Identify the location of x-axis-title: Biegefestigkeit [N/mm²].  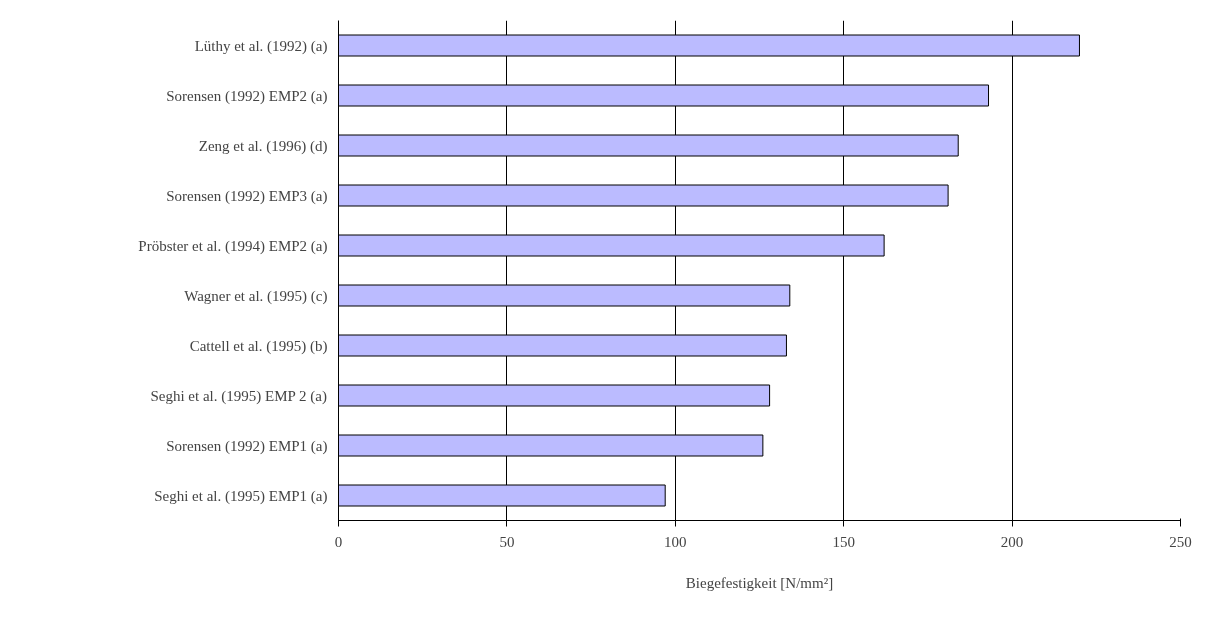
(759, 582).